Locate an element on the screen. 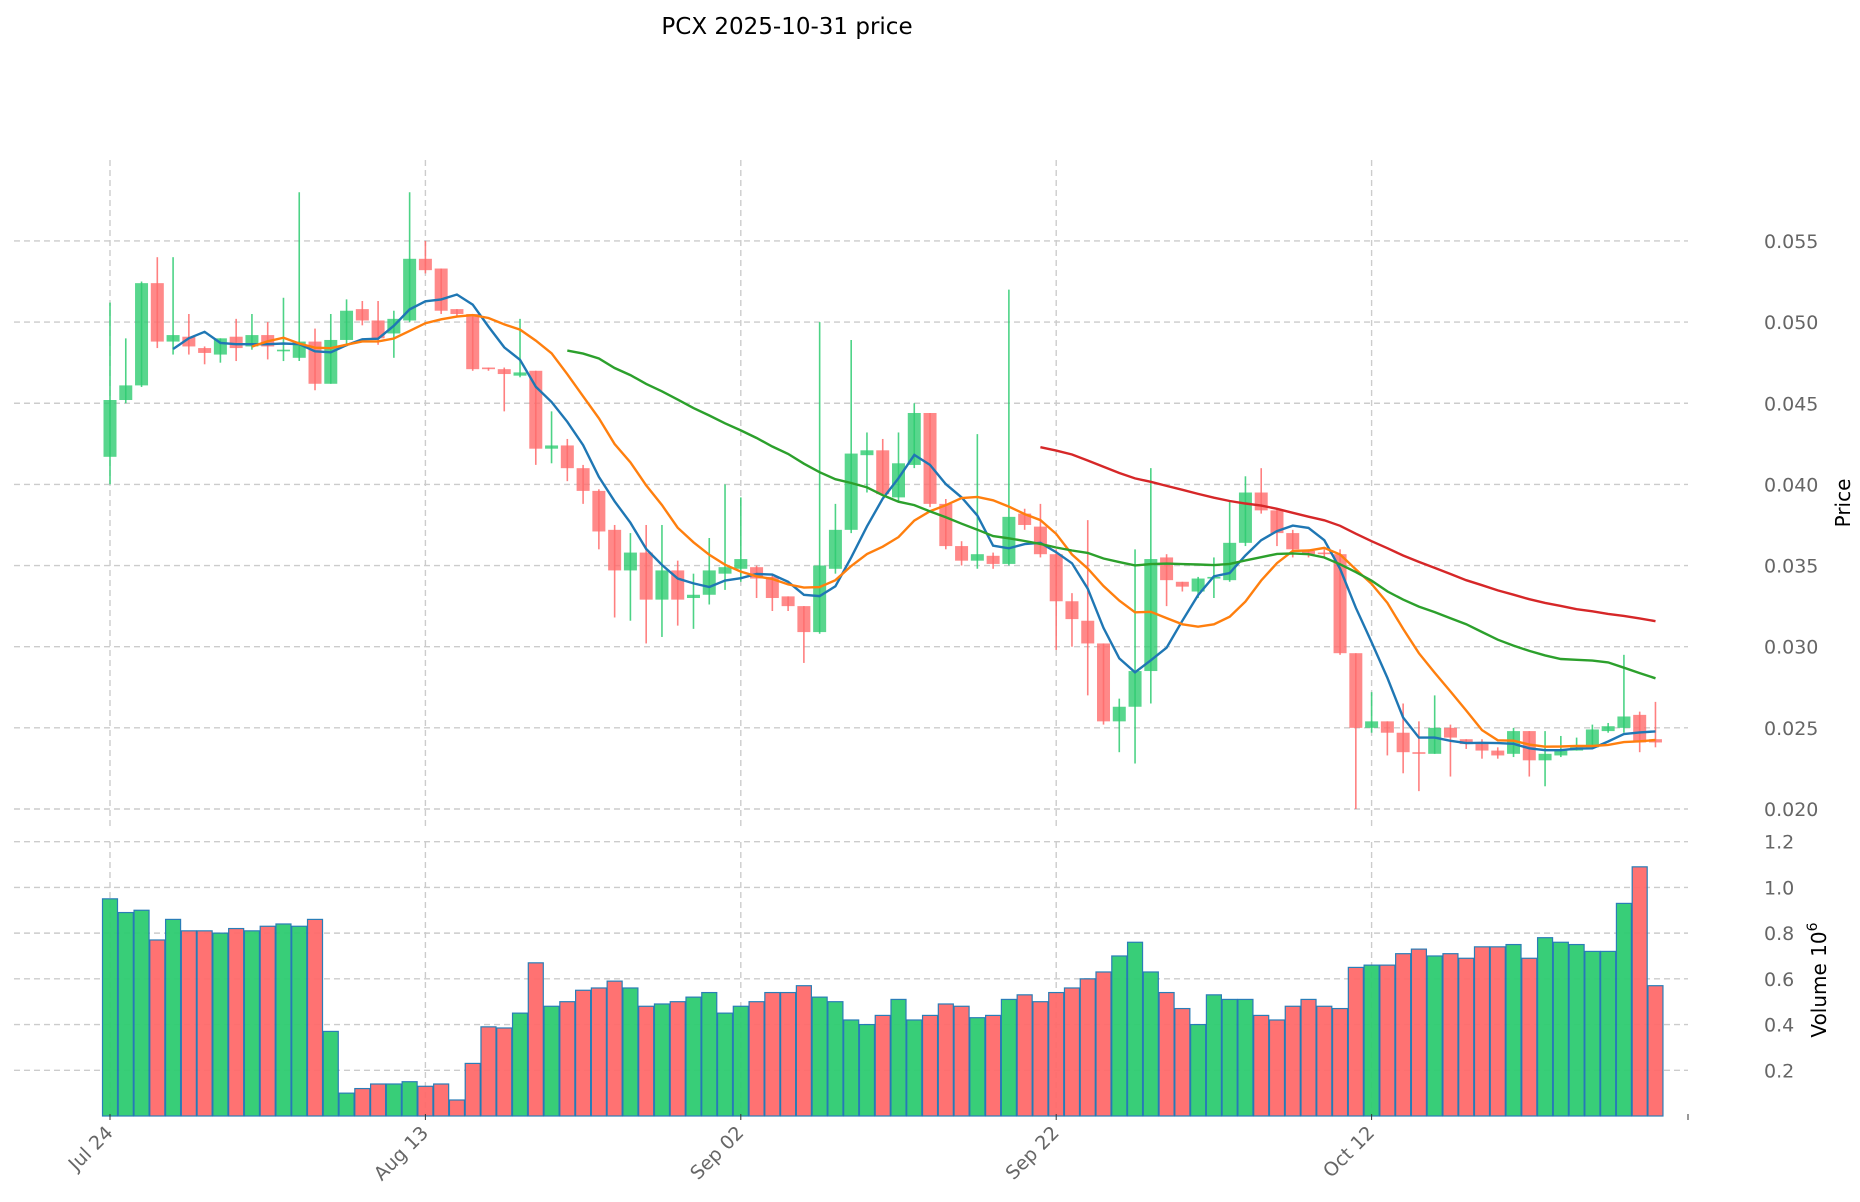  price-axis-label: Price is located at coordinates (1843, 503).